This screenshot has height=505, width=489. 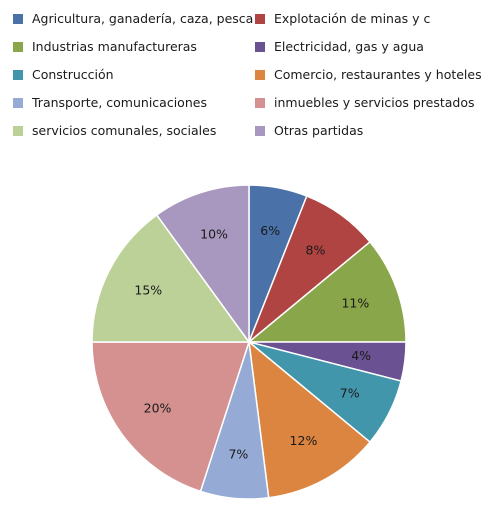 I want to click on legend-label: Electricidad, gas y agua, so click(x=349, y=46).